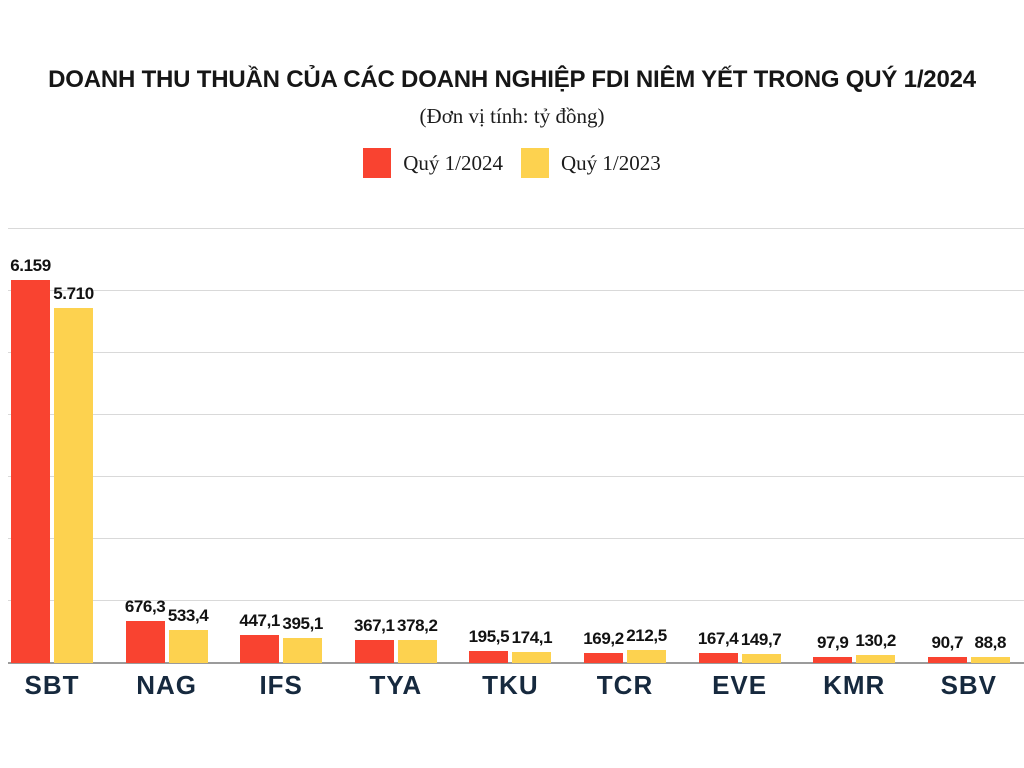 The image size is (1024, 768). I want to click on bar-sbt-q1-2024, so click(30, 471).